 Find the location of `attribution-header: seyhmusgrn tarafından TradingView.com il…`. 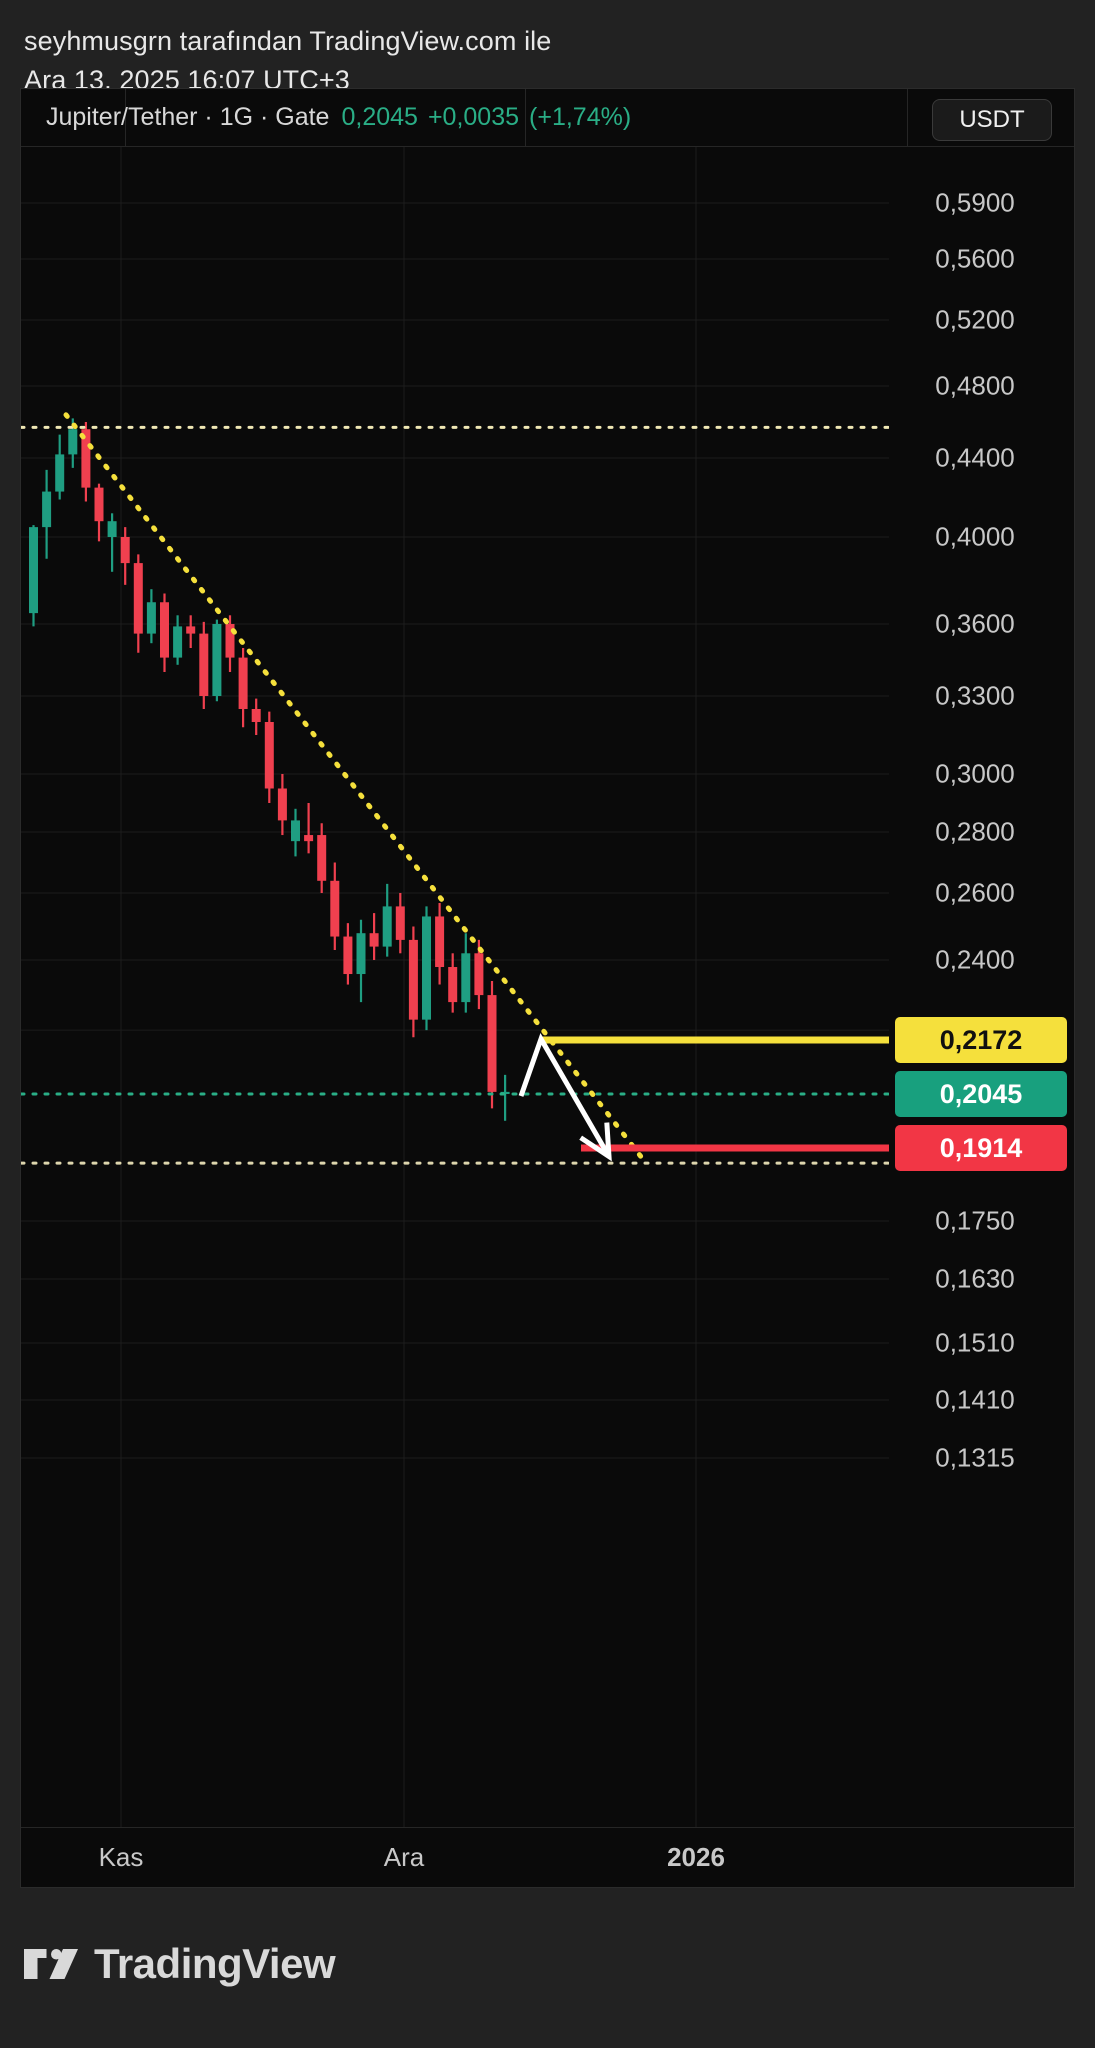

attribution-header: seyhmusgrn tarafından TradingView.com il… is located at coordinates (547, 50).